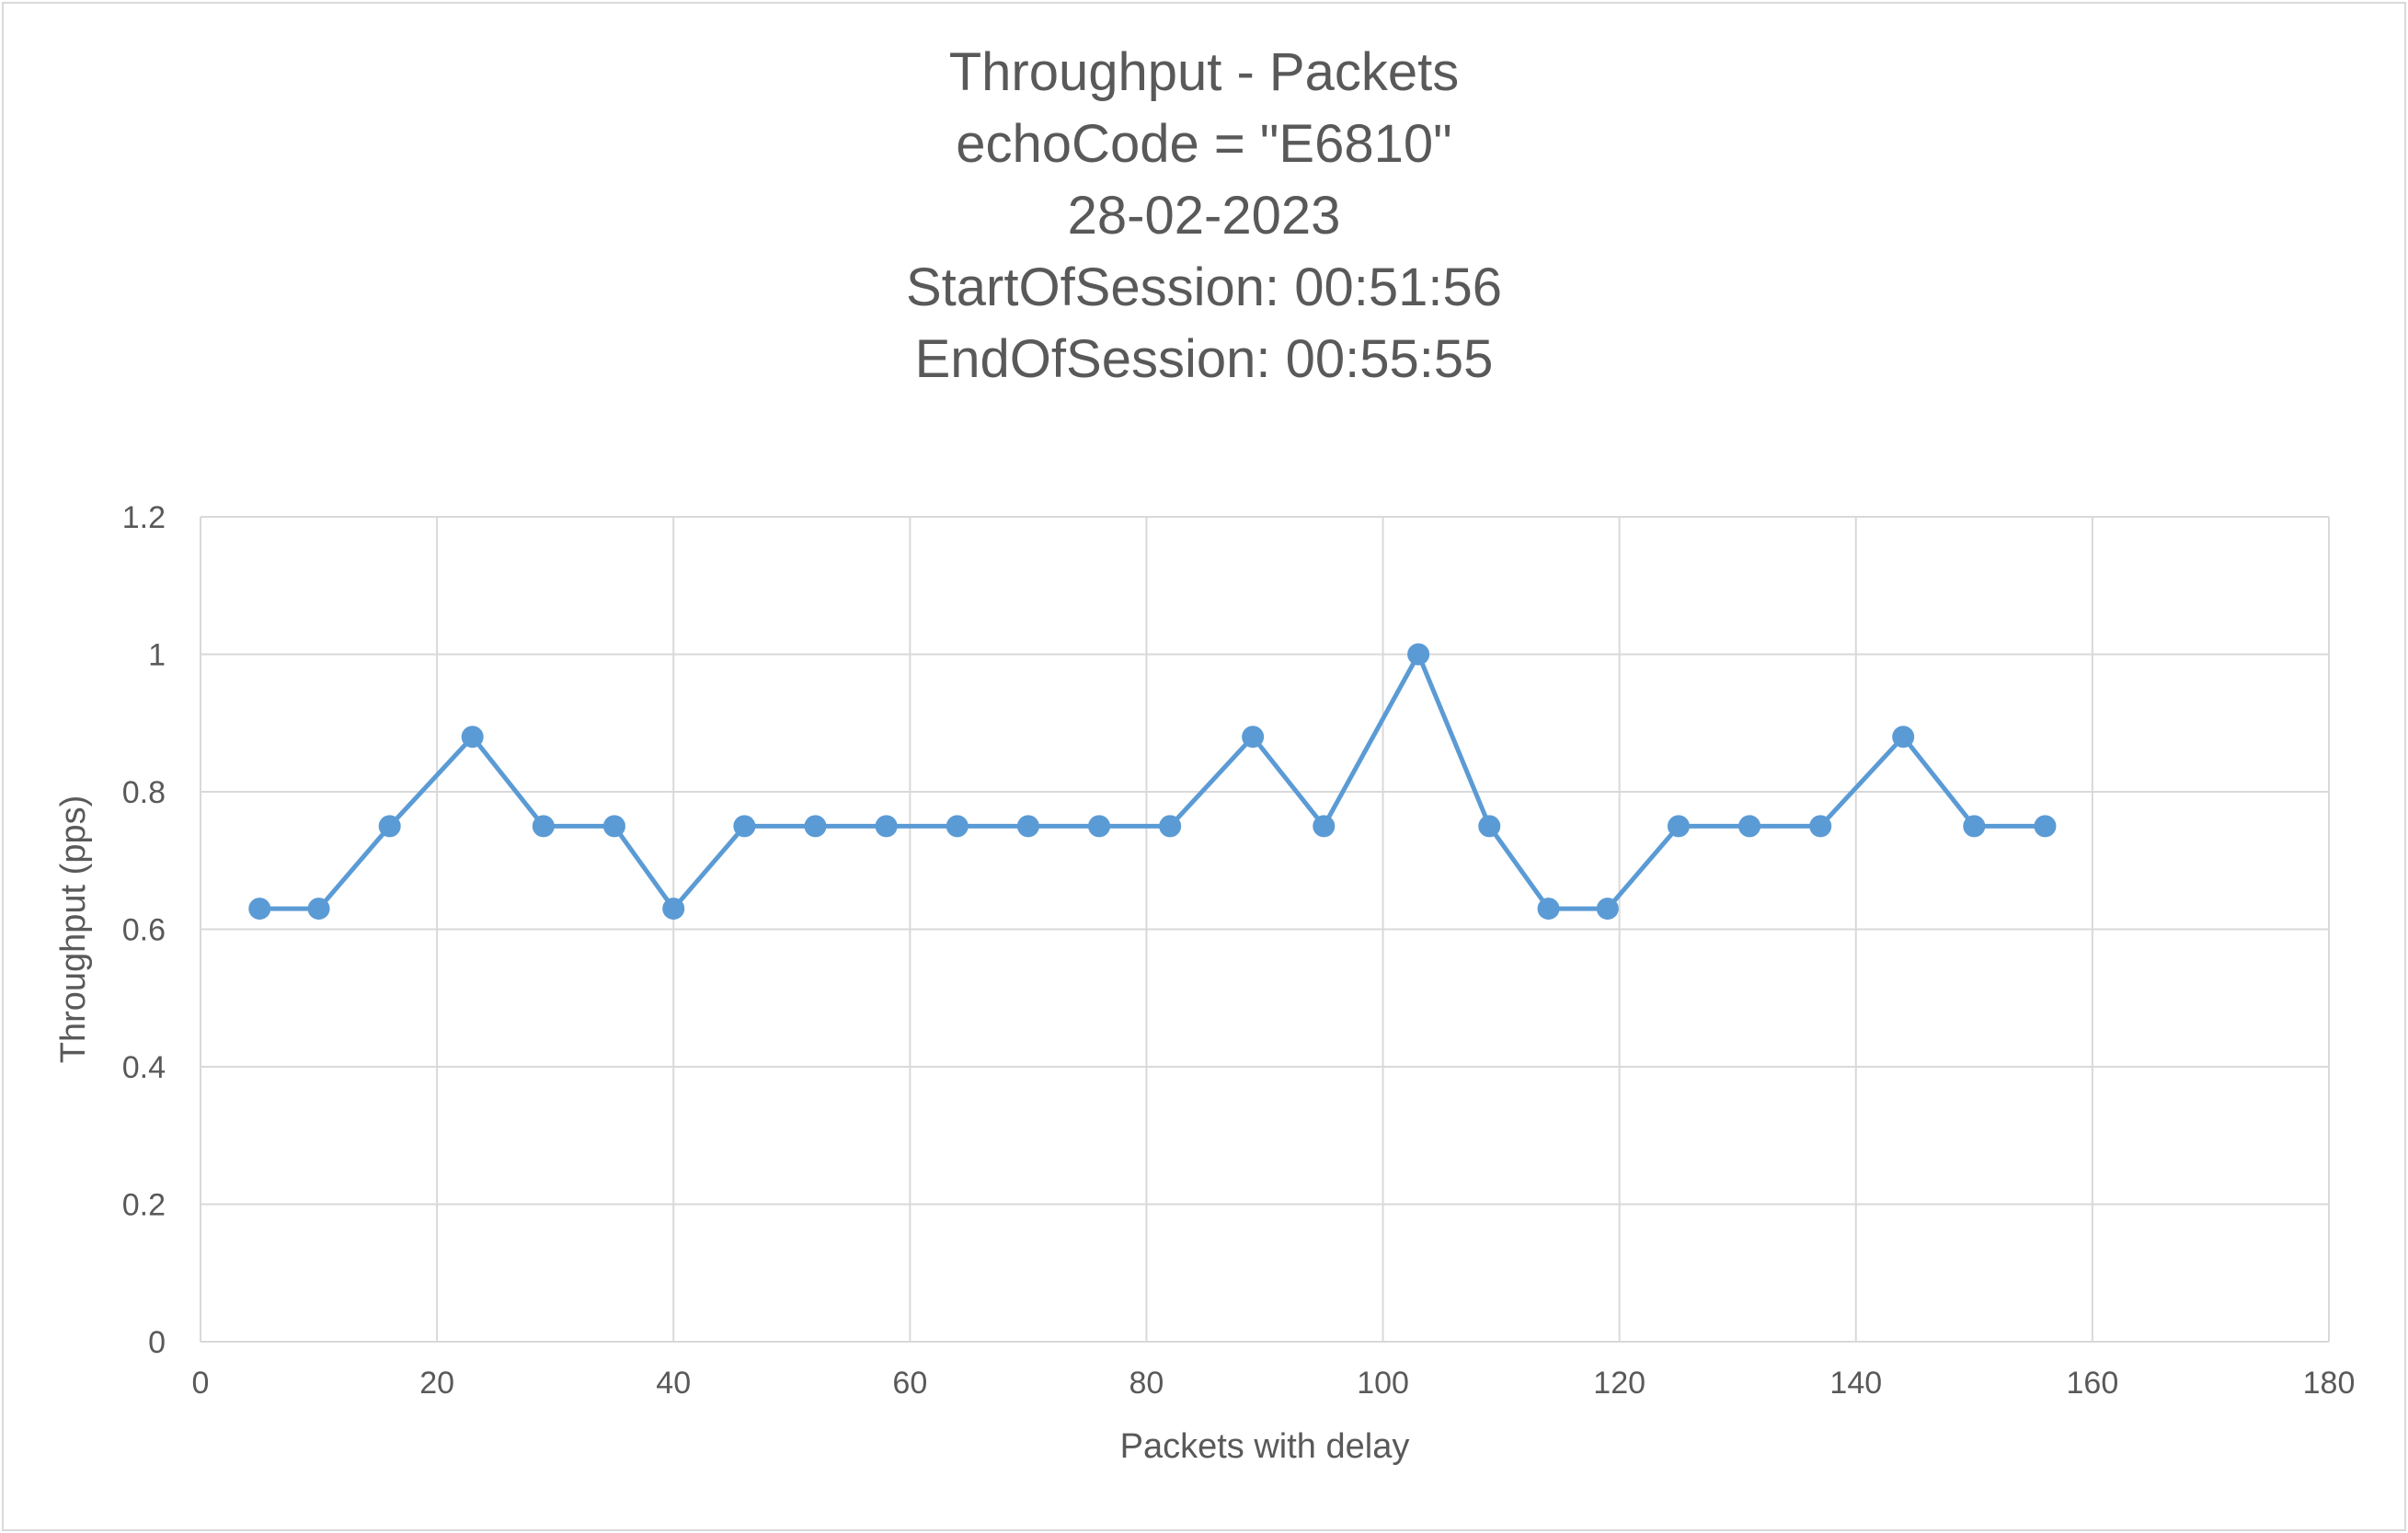  What do you see at coordinates (1204, 144) in the screenshot?
I see `title-line-2: echoCode = "E6810"` at bounding box center [1204, 144].